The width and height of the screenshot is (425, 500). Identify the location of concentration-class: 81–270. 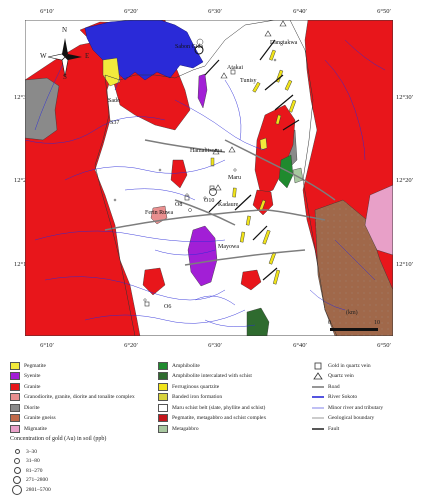
(27, 470).